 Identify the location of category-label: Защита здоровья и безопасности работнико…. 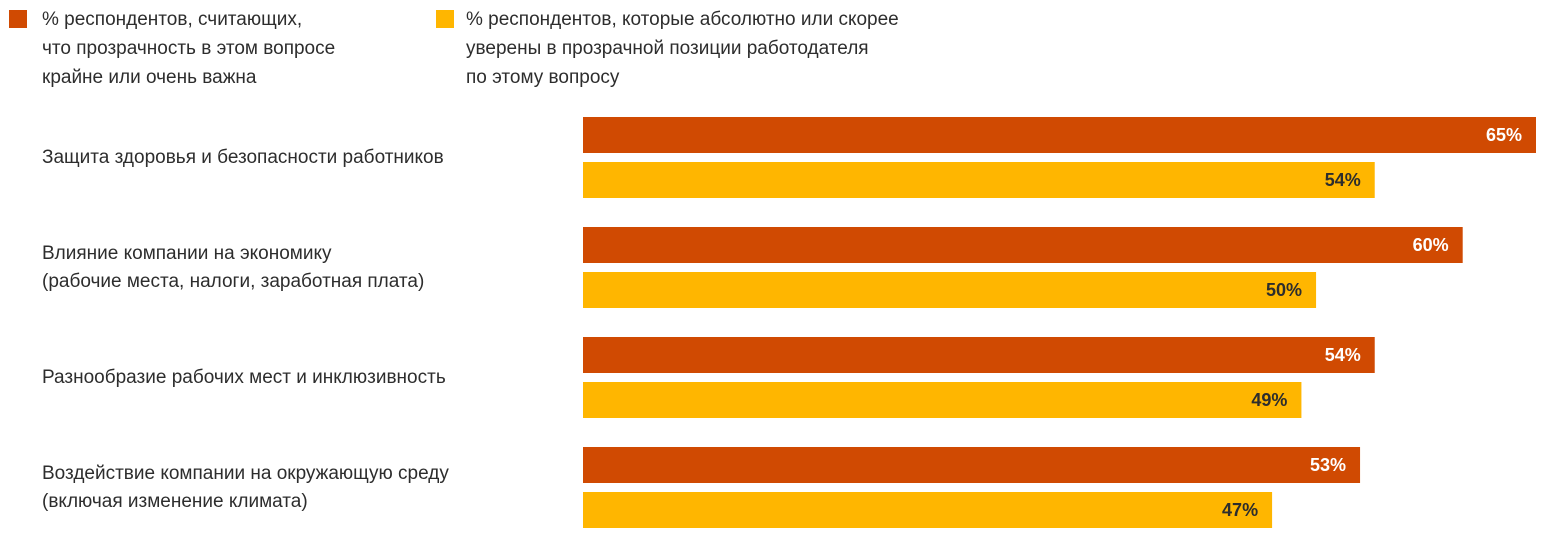
(243, 157).